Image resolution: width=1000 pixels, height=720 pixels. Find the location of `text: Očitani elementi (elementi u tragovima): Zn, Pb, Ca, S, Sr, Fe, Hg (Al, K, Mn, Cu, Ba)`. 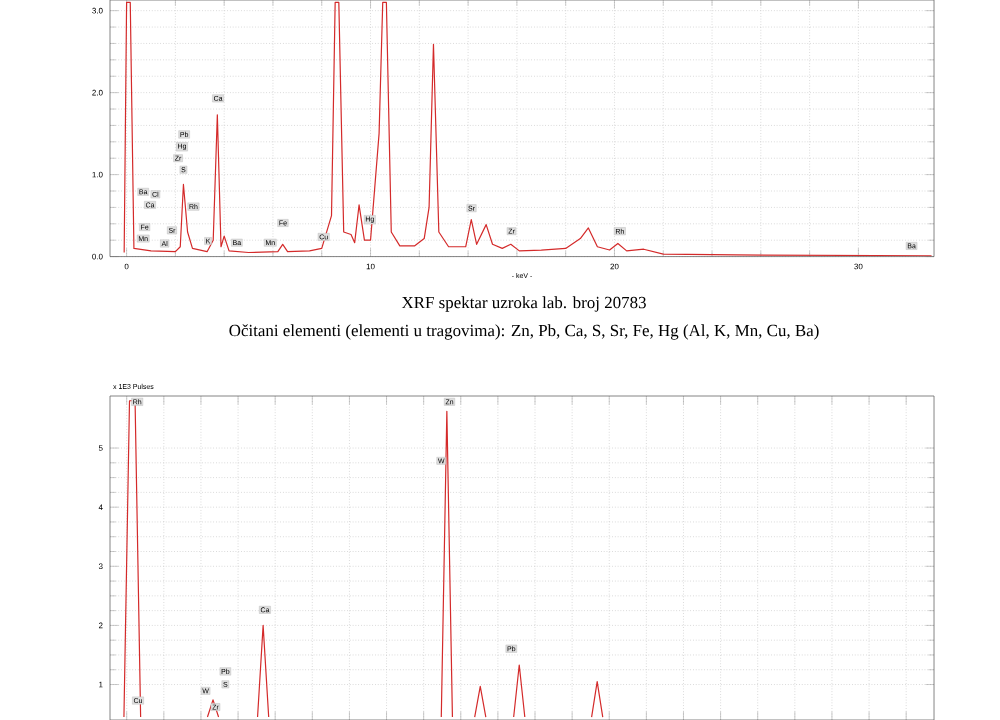

text: Očitani elementi (elementi u tragovima): Zn, Pb, Ca, S, Sr, Fe, Hg (Al, K, Mn, Cu, Ba) is located at coordinates (524, 332).